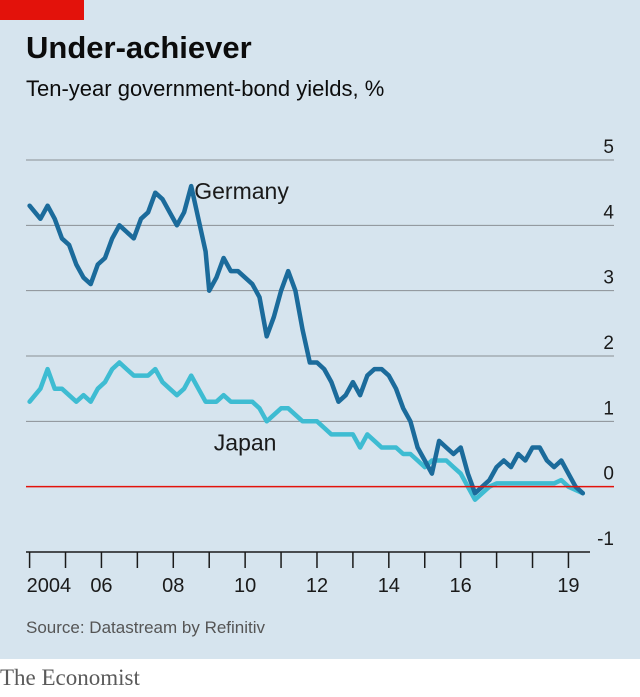 The height and width of the screenshot is (697, 640). Describe the element at coordinates (173, 586) in the screenshot. I see `x-tick-label: 08` at that location.